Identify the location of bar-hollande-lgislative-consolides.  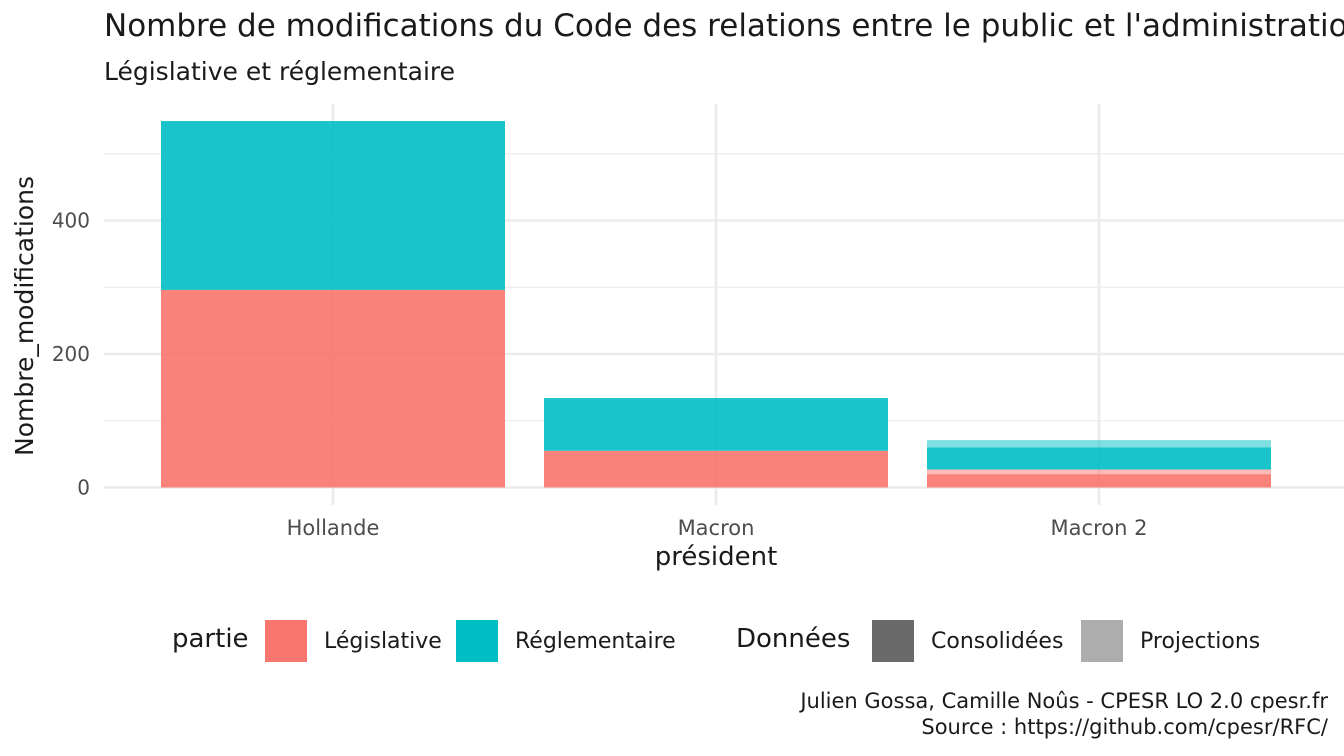
(333, 388).